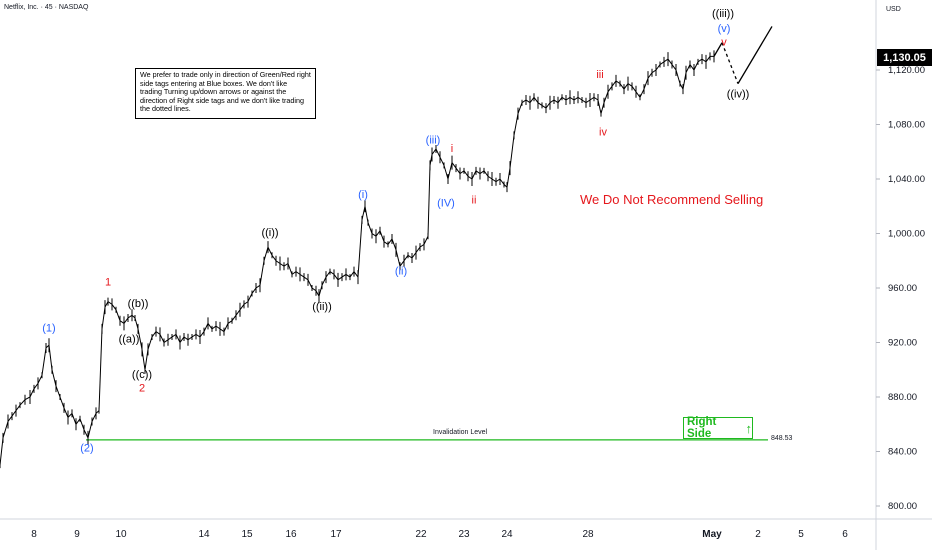  Describe the element at coordinates (755, 55) in the screenshot. I see `projection-continuation-segment` at that location.